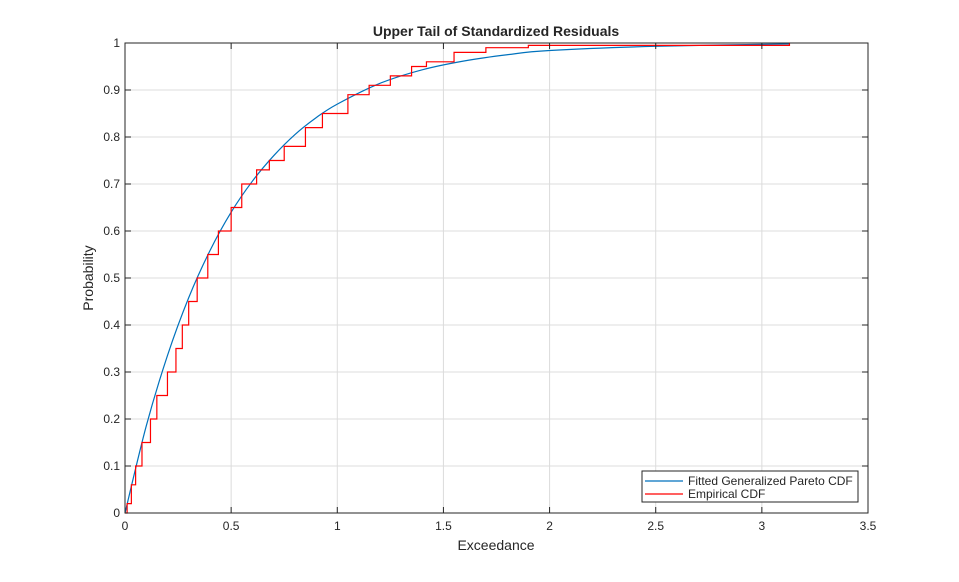 Image resolution: width=959 pixels, height=582 pixels. I want to click on x-tick-label: 0, so click(125, 526).